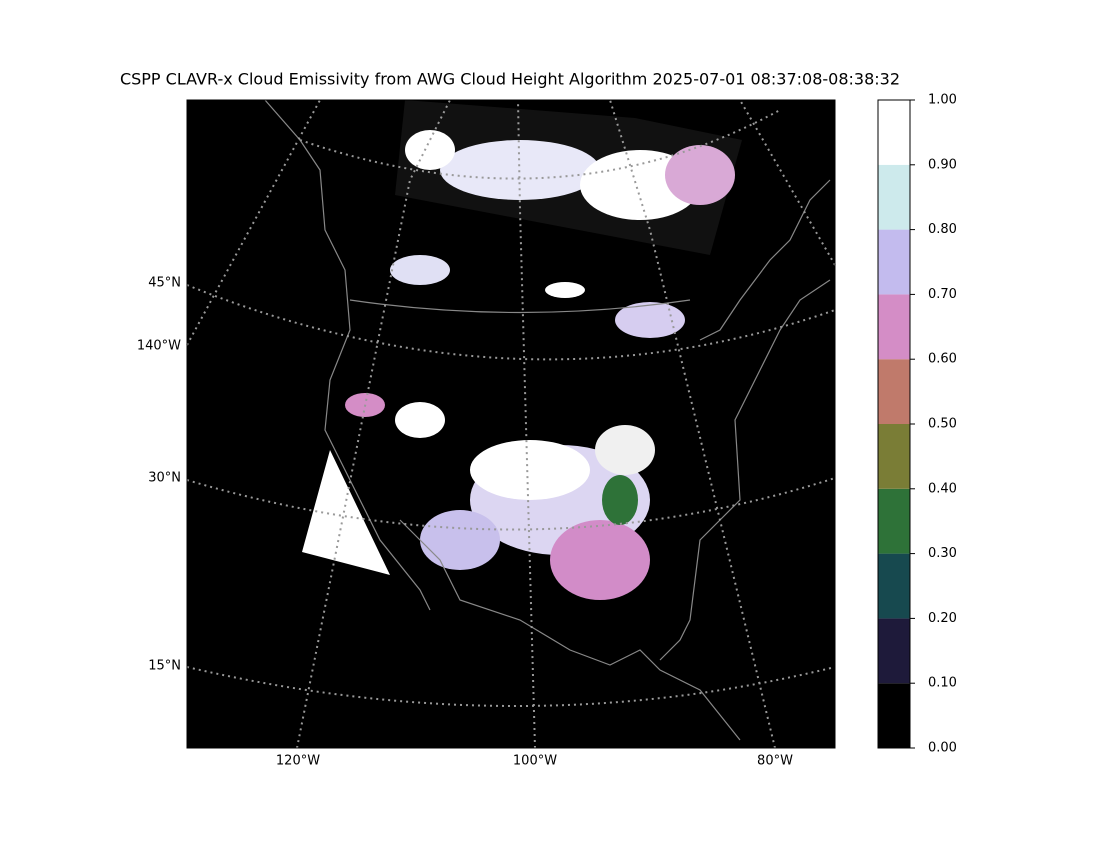 The width and height of the screenshot is (1120, 844). Describe the element at coordinates (164, 478) in the screenshot. I see `lat-label: 30°N` at that location.